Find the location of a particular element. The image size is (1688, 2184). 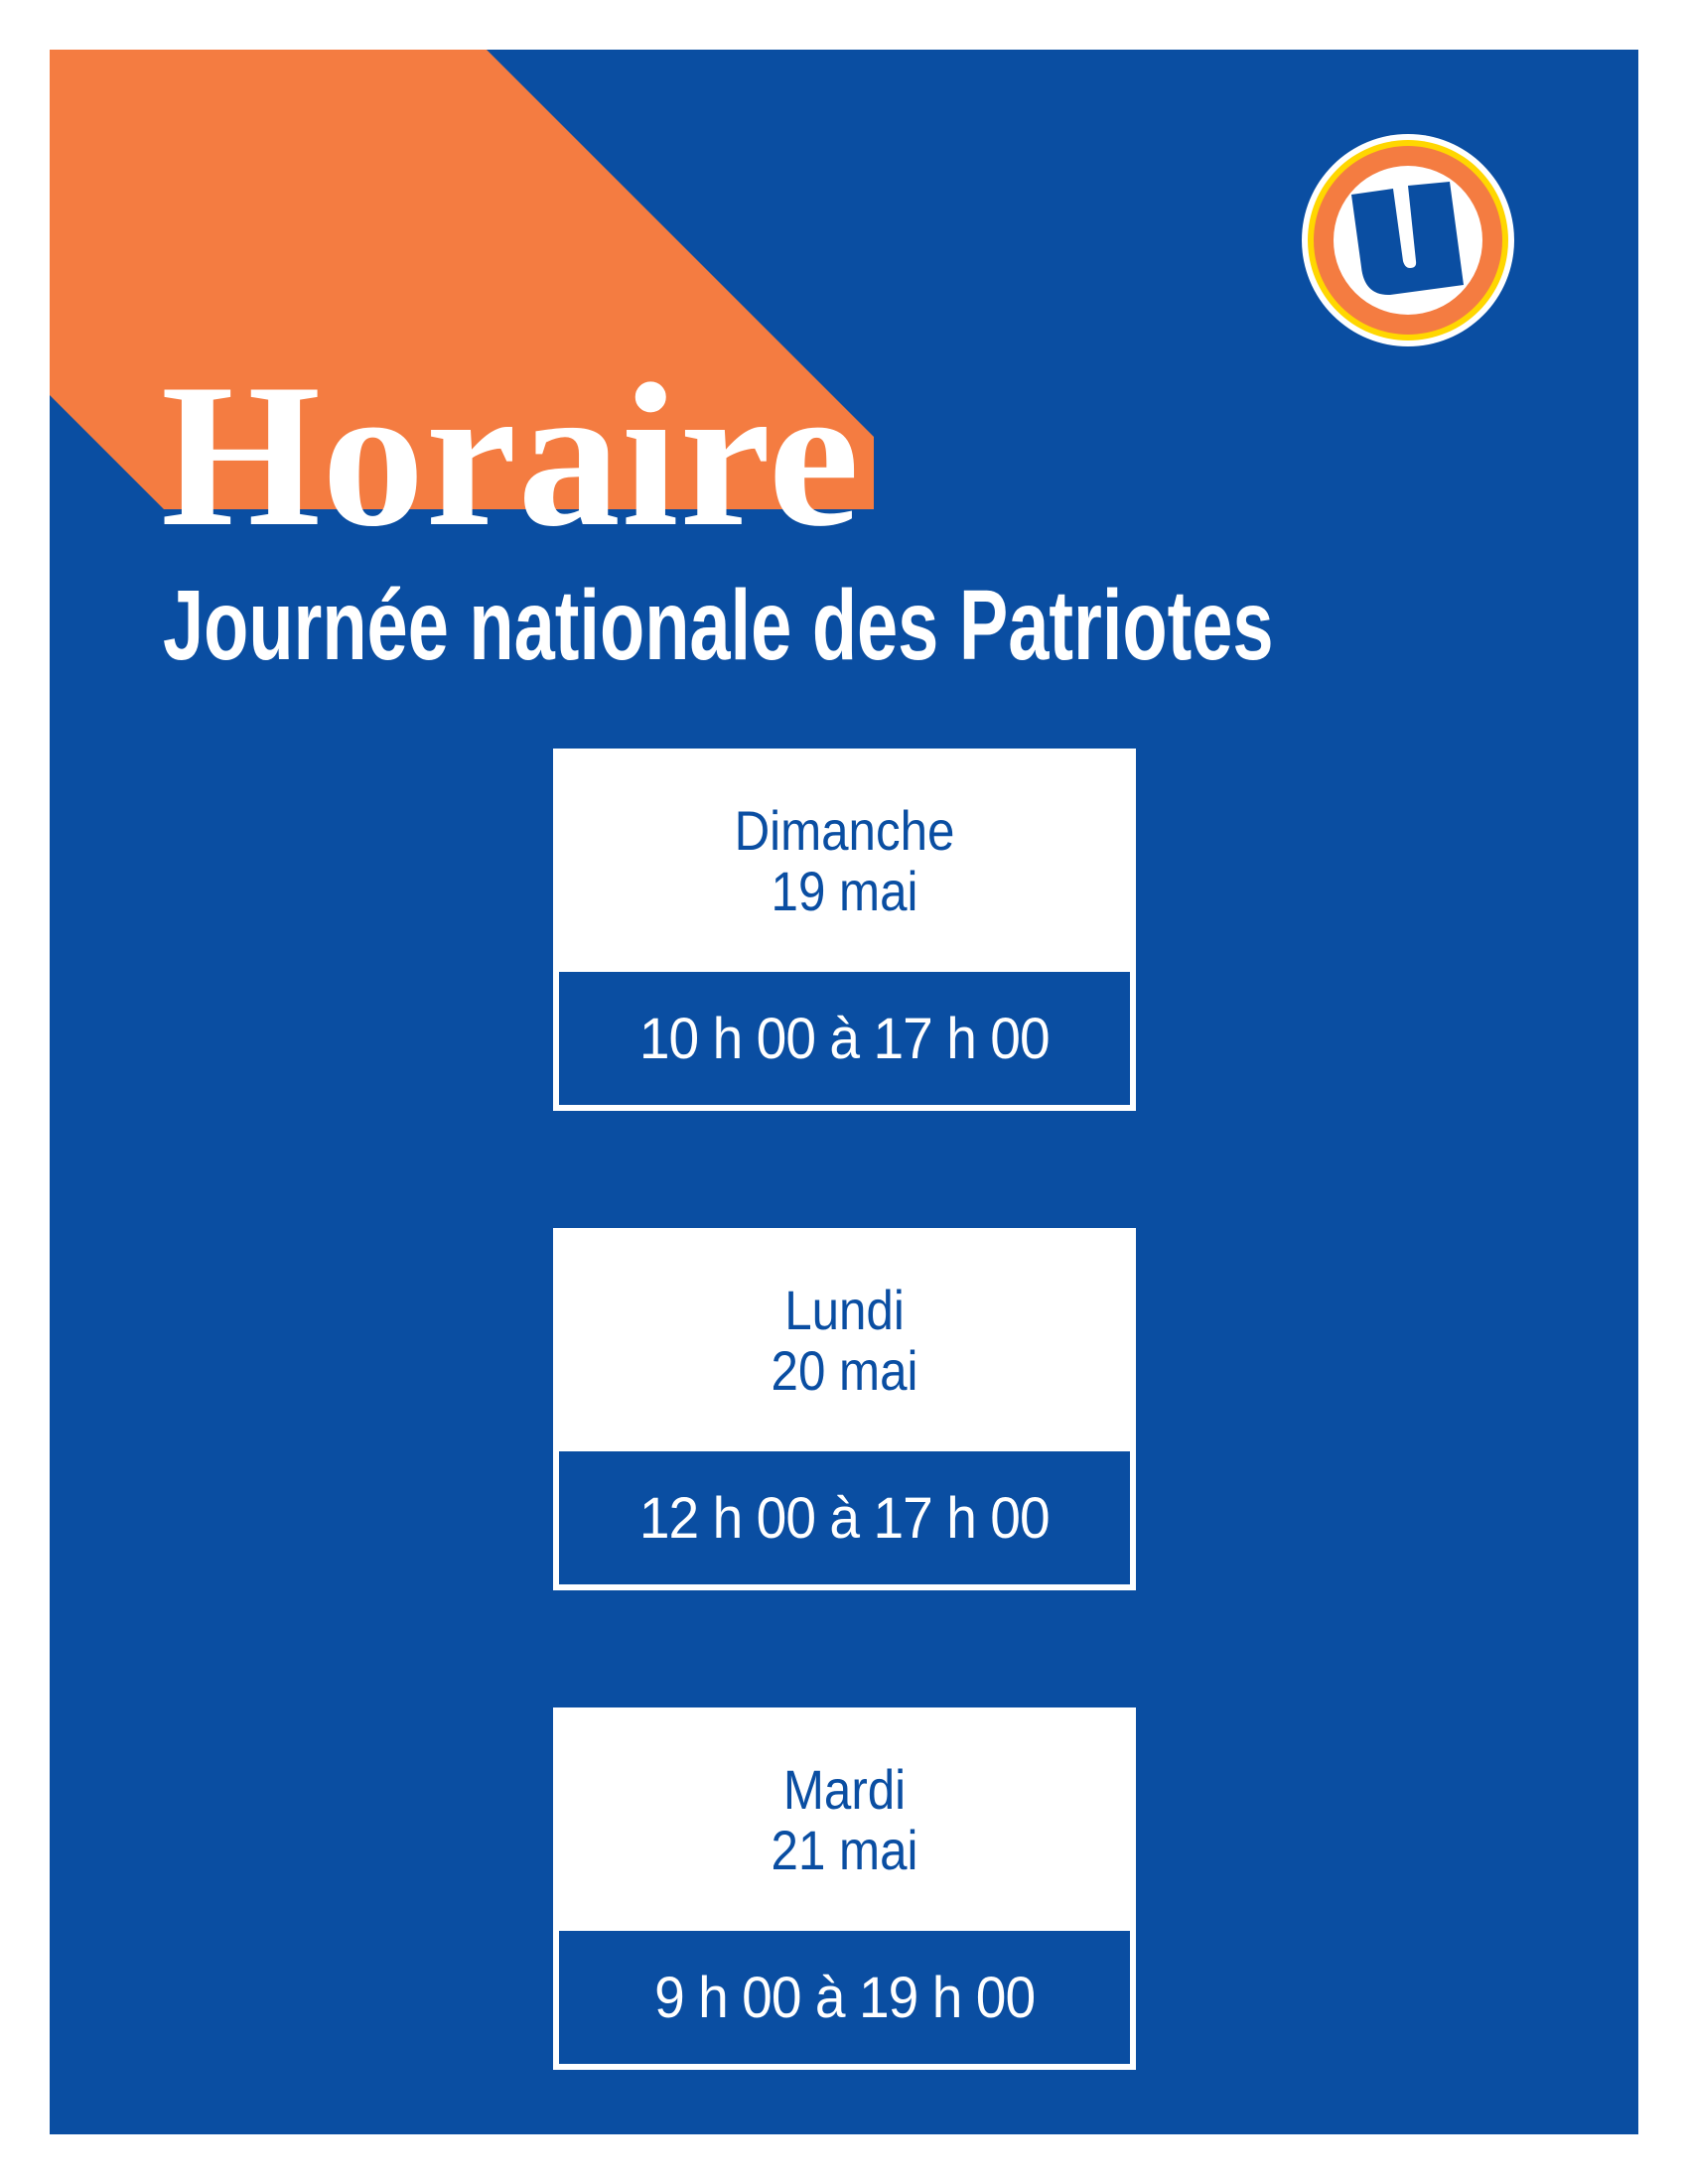

day-name: Mardi is located at coordinates (844, 1789).